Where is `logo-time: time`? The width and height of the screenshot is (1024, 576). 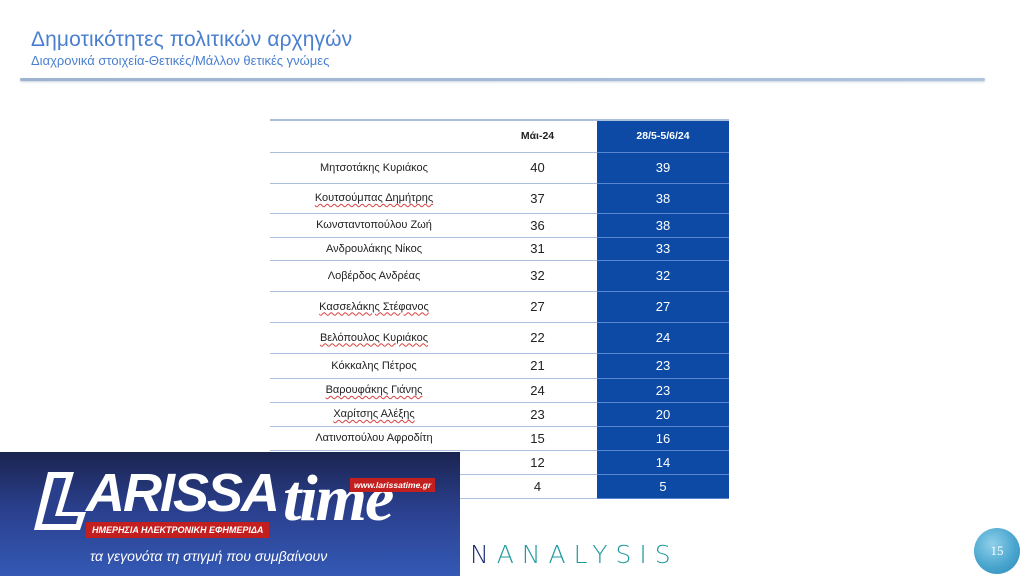 logo-time: time is located at coordinates (338, 498).